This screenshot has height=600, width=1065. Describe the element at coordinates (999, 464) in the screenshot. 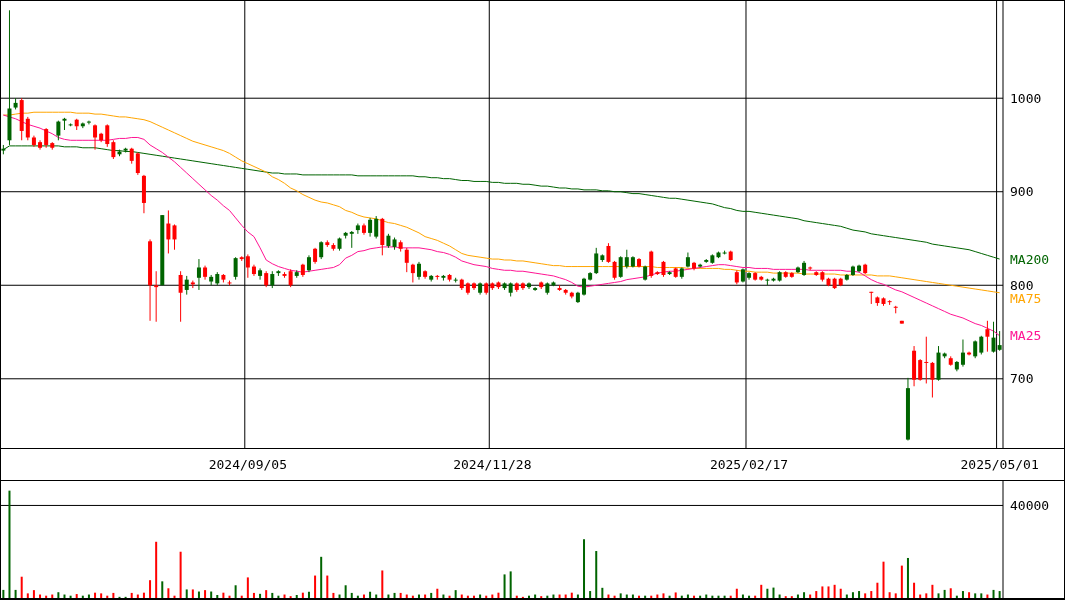

I see `x-tick-label: 2025/05/01` at that location.